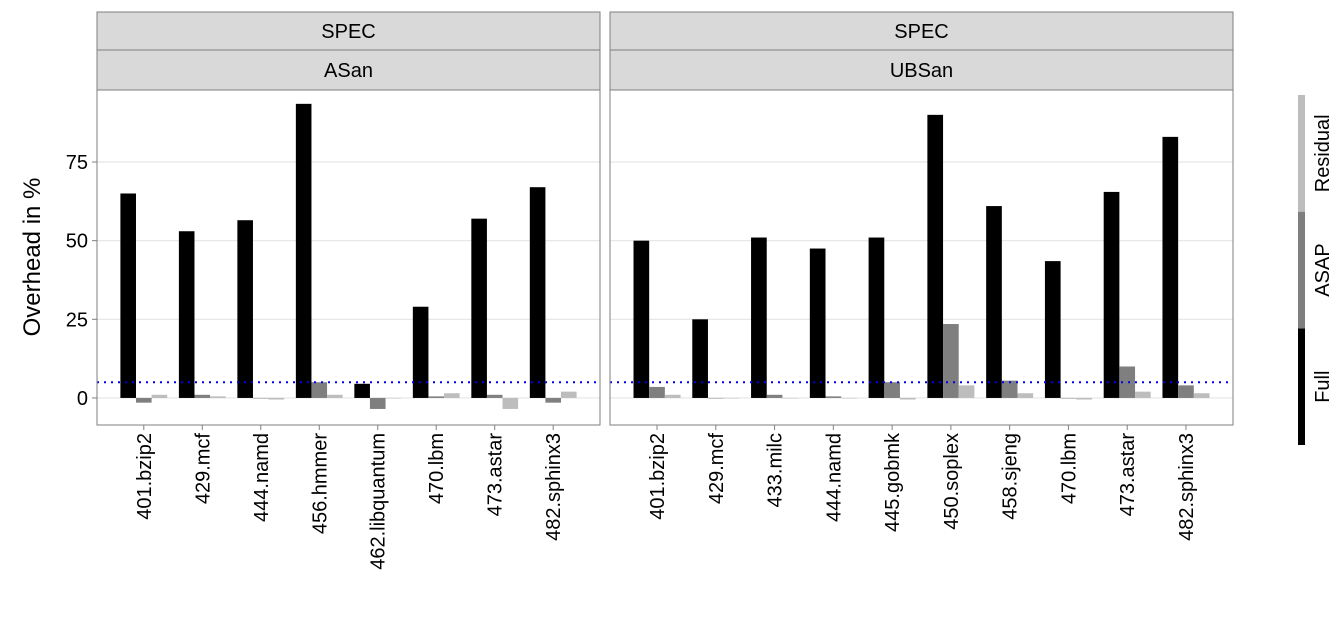  Describe the element at coordinates (1323, 153) in the screenshot. I see `legend-label: Residual` at that location.